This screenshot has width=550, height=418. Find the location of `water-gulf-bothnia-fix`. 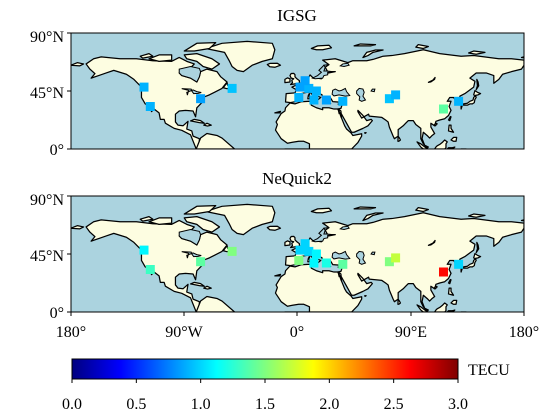

water-gulf-bothnia-fix is located at coordinates (326, 66).